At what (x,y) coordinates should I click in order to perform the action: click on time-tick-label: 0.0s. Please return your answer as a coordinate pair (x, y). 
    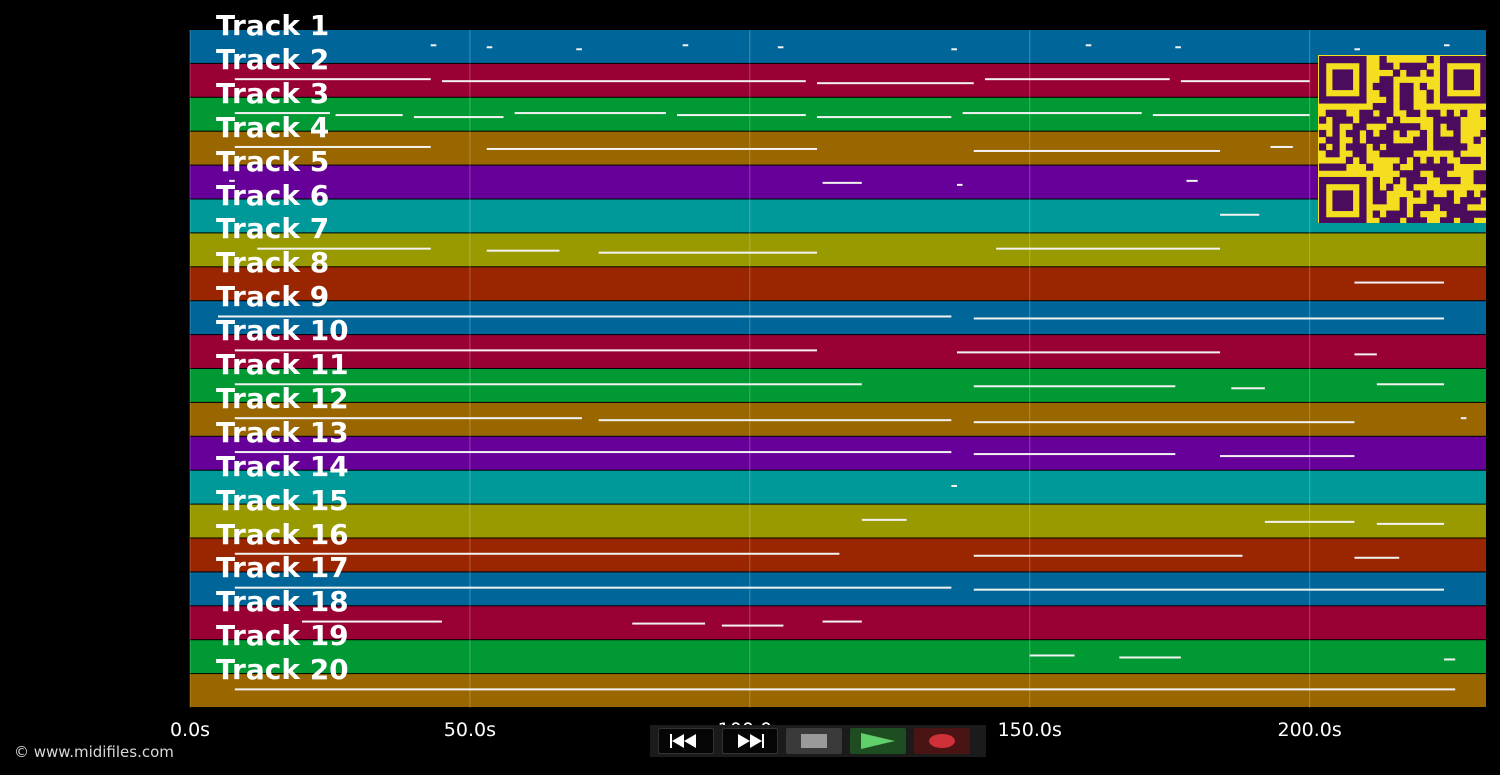
    Looking at the image, I should click on (190, 730).